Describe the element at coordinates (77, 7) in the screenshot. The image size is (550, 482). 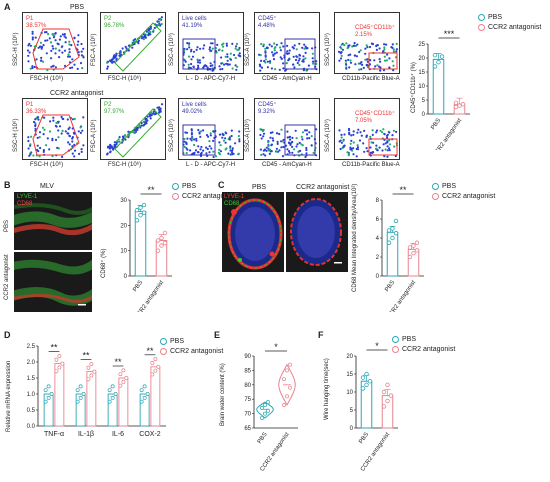
I see `row1-label: PBS` at that location.